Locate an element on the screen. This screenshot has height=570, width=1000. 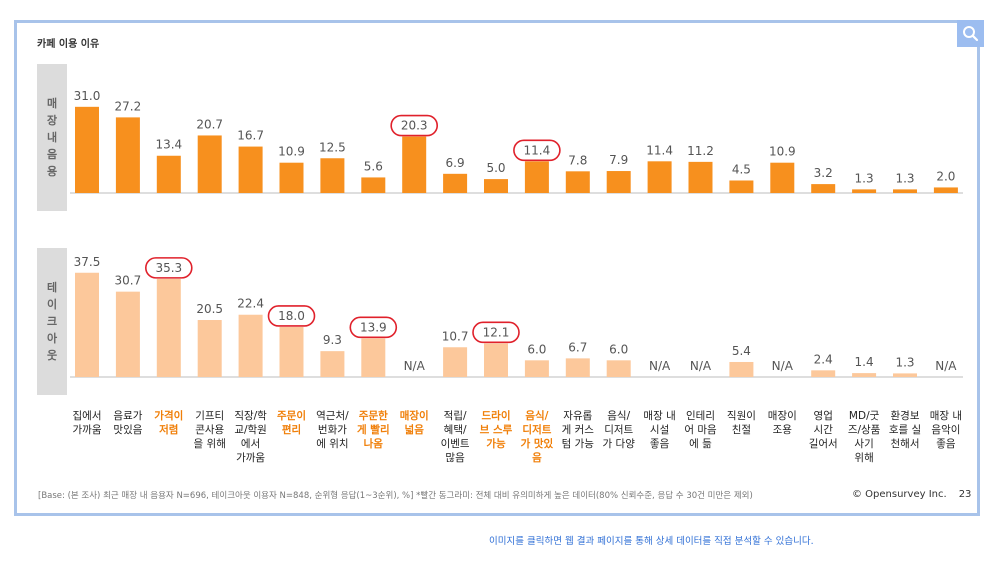
category-label-3: 기프티 콘사용 을 위해 is located at coordinates (210, 430).